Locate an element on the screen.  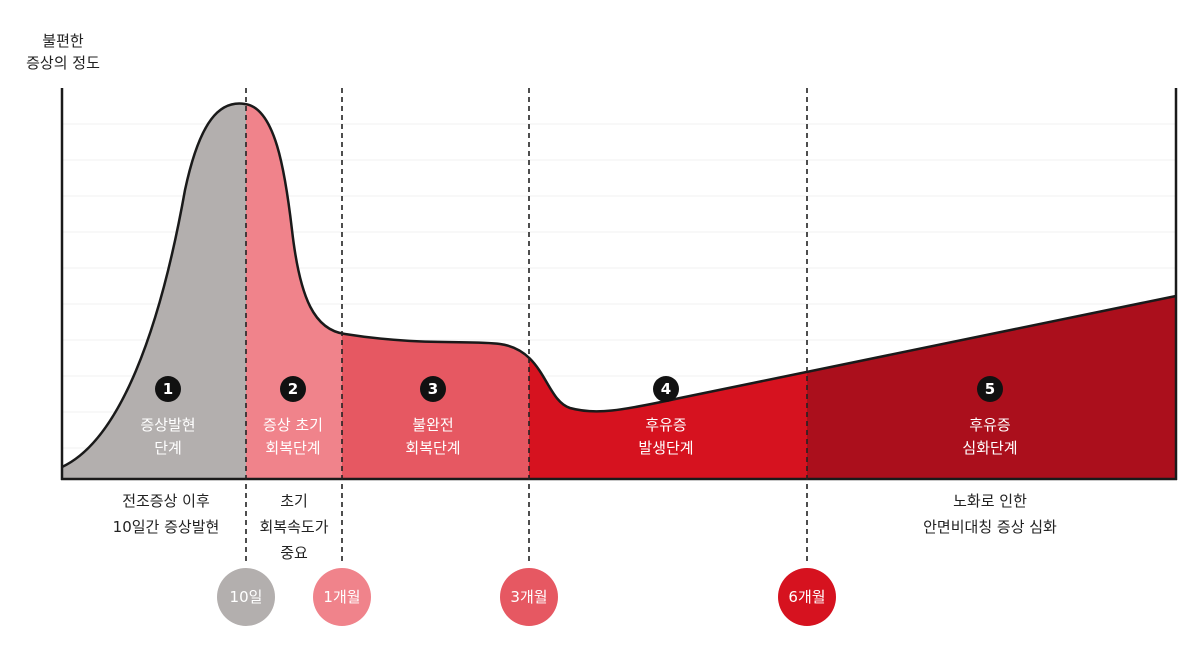
phase-3-number-badge: 3 is located at coordinates (433, 389).